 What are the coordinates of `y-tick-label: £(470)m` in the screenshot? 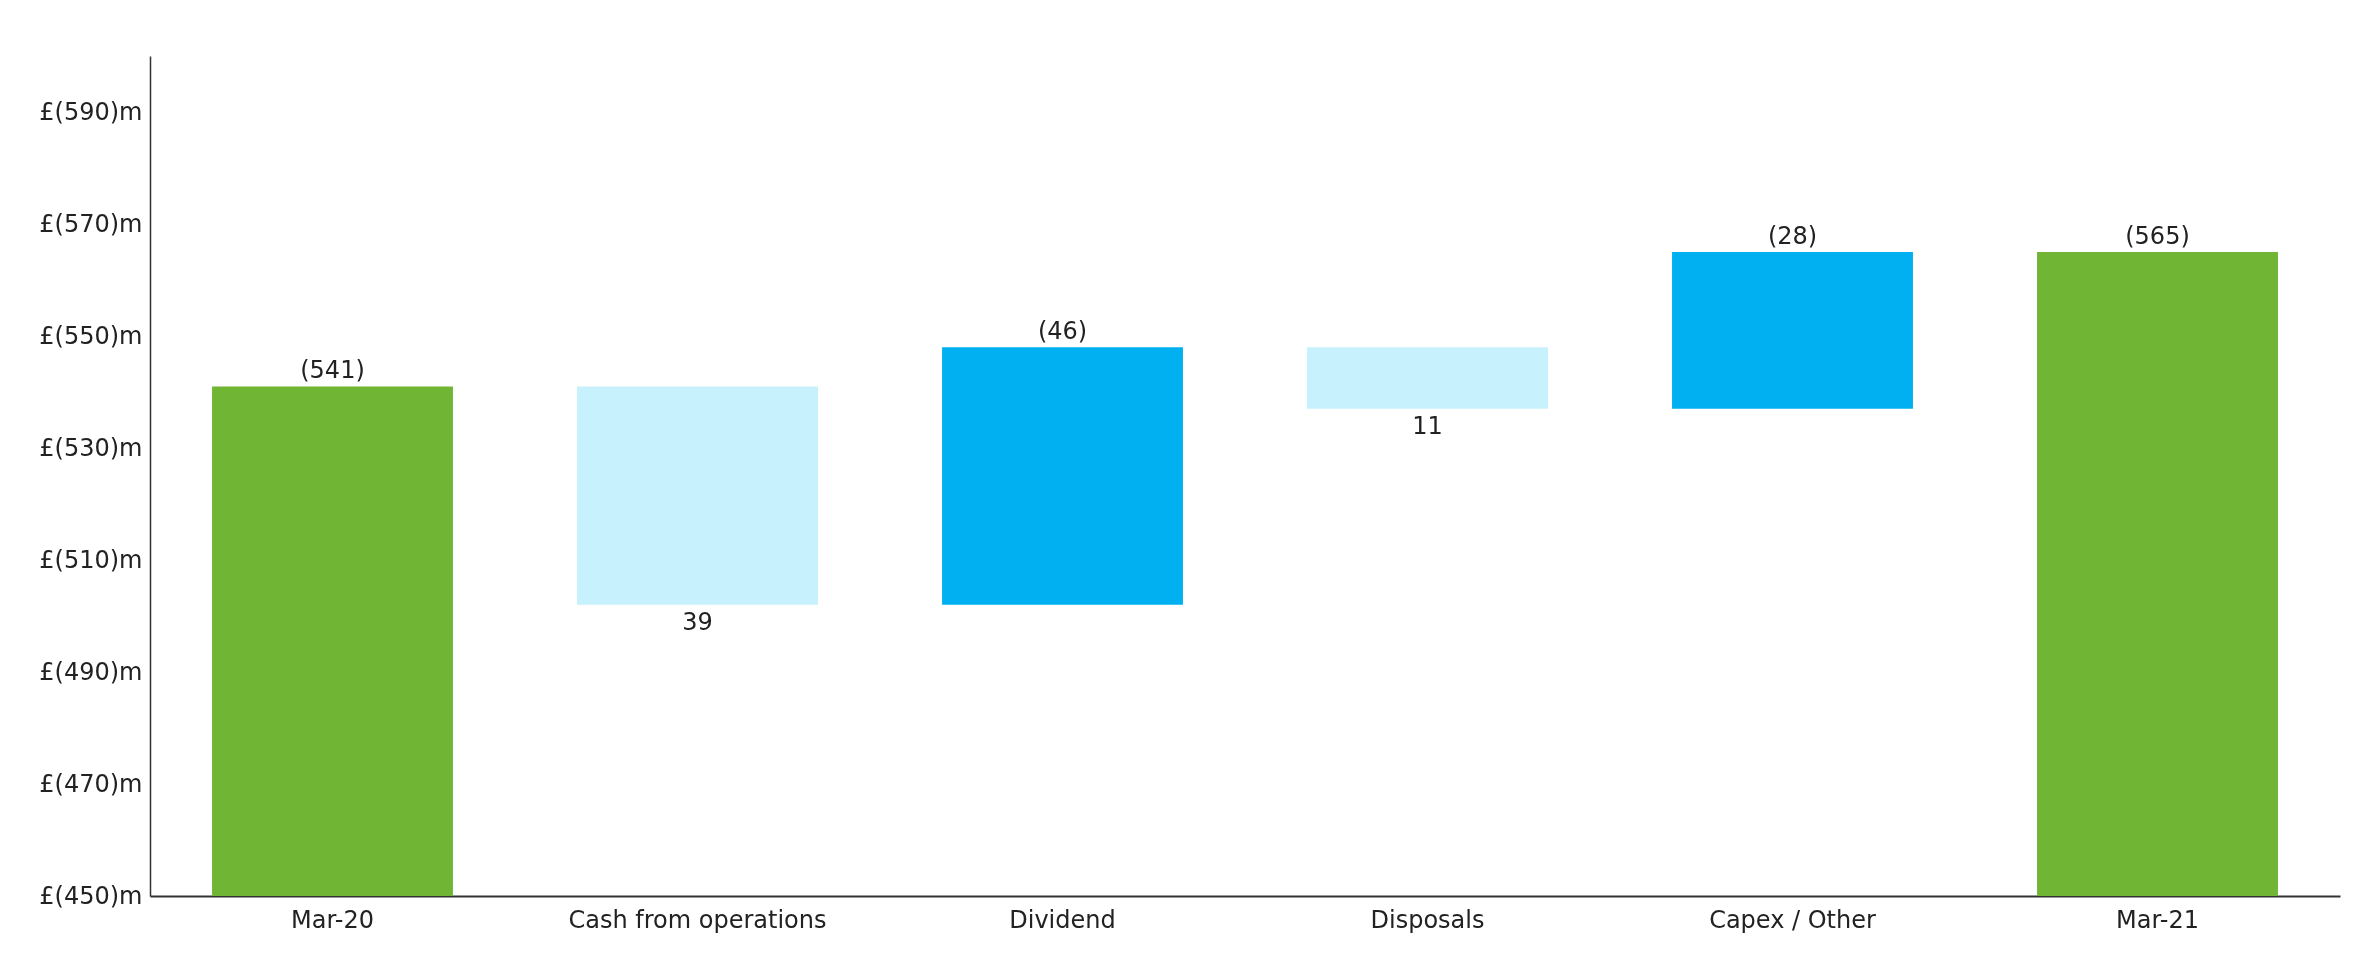 It's located at (91, 783).